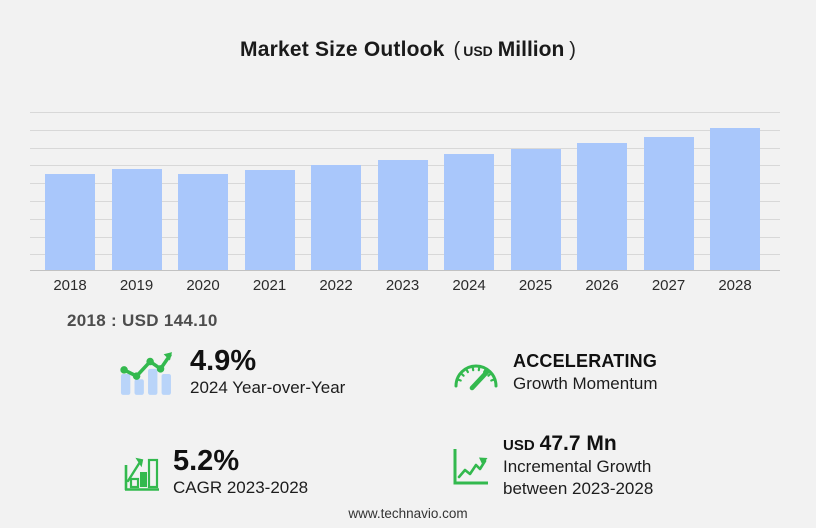  What do you see at coordinates (602, 206) in the screenshot?
I see `bar-2026` at bounding box center [602, 206].